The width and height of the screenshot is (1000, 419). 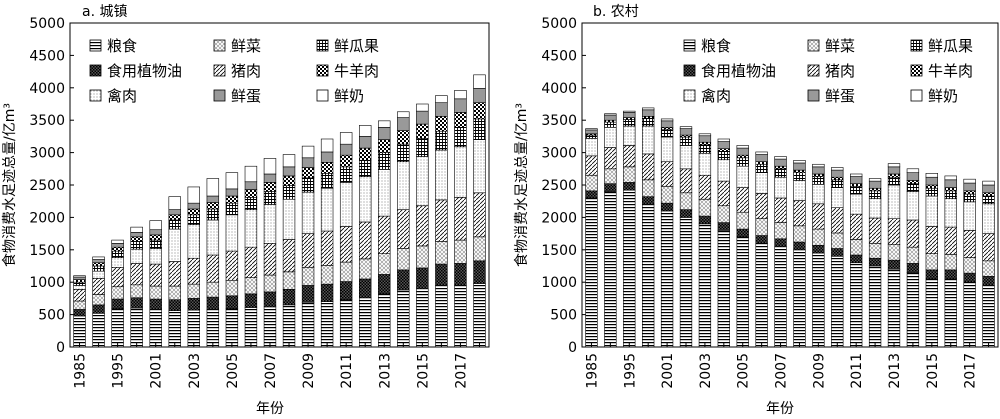 I want to click on bar-segment-urban-2018-猪肉, so click(x=479, y=215).